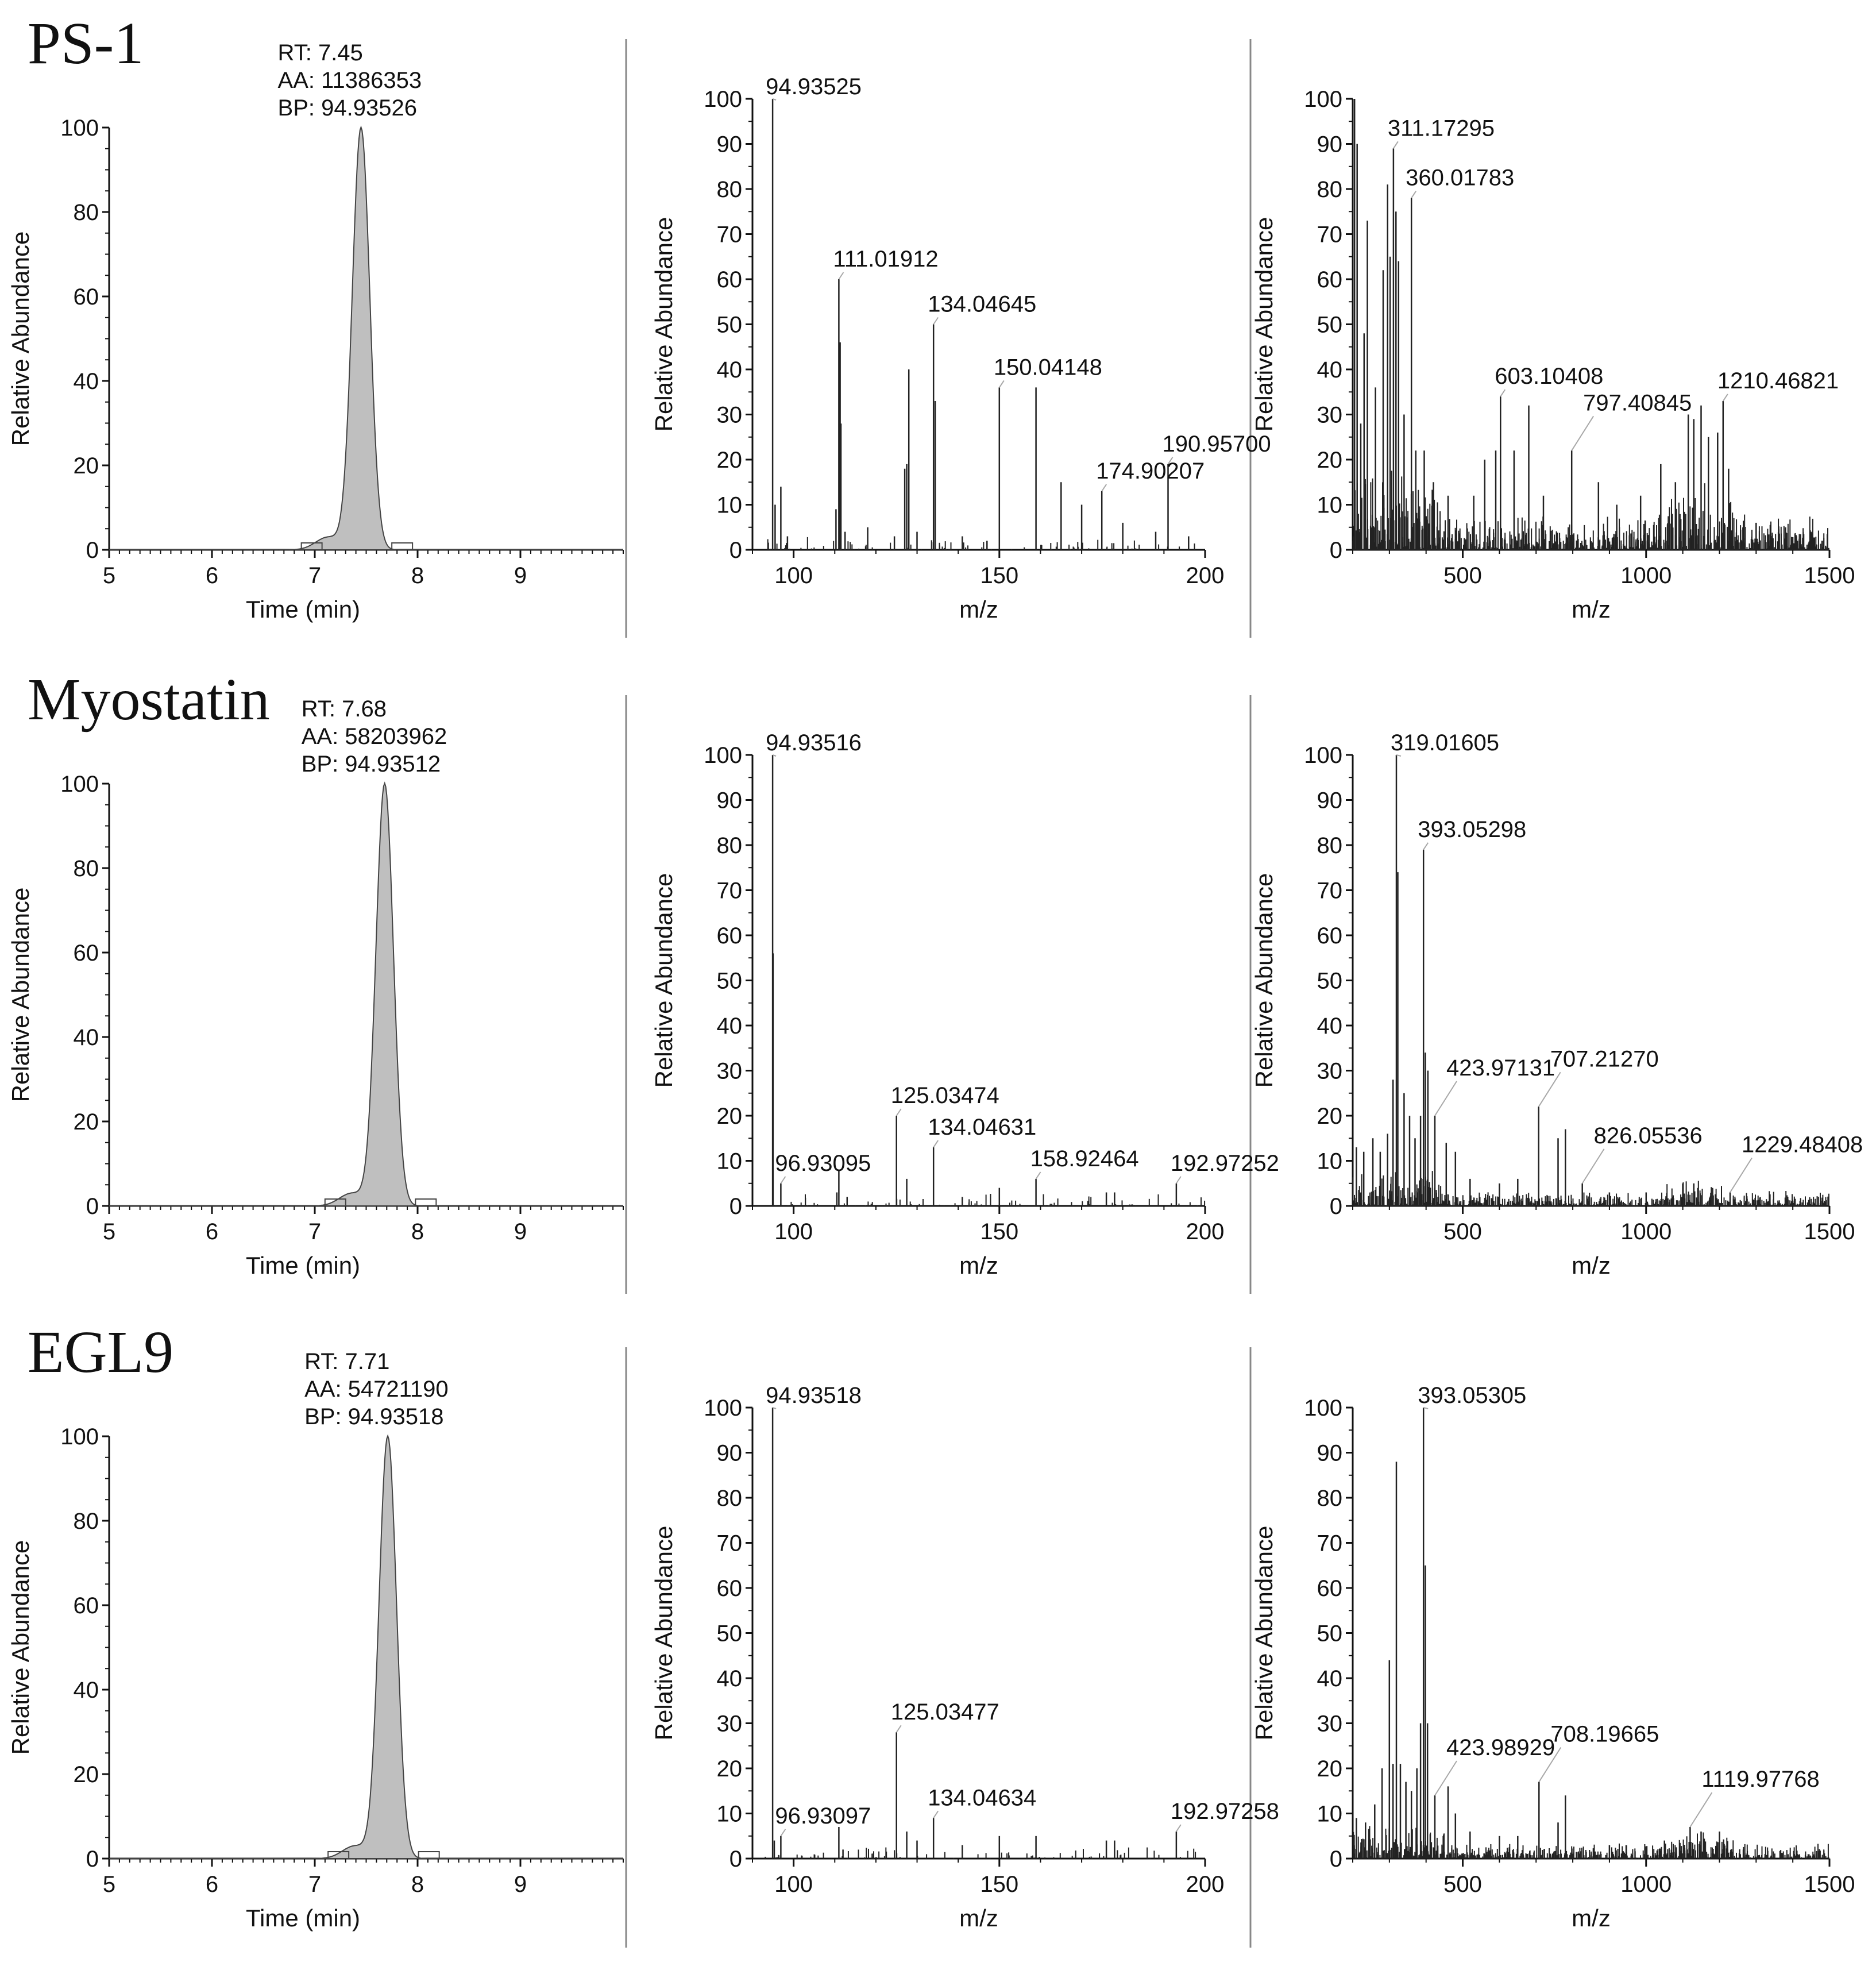 The image size is (1876, 1966). I want to click on ms-low-y-axis-label: Relative Abundance, so click(663, 1633).